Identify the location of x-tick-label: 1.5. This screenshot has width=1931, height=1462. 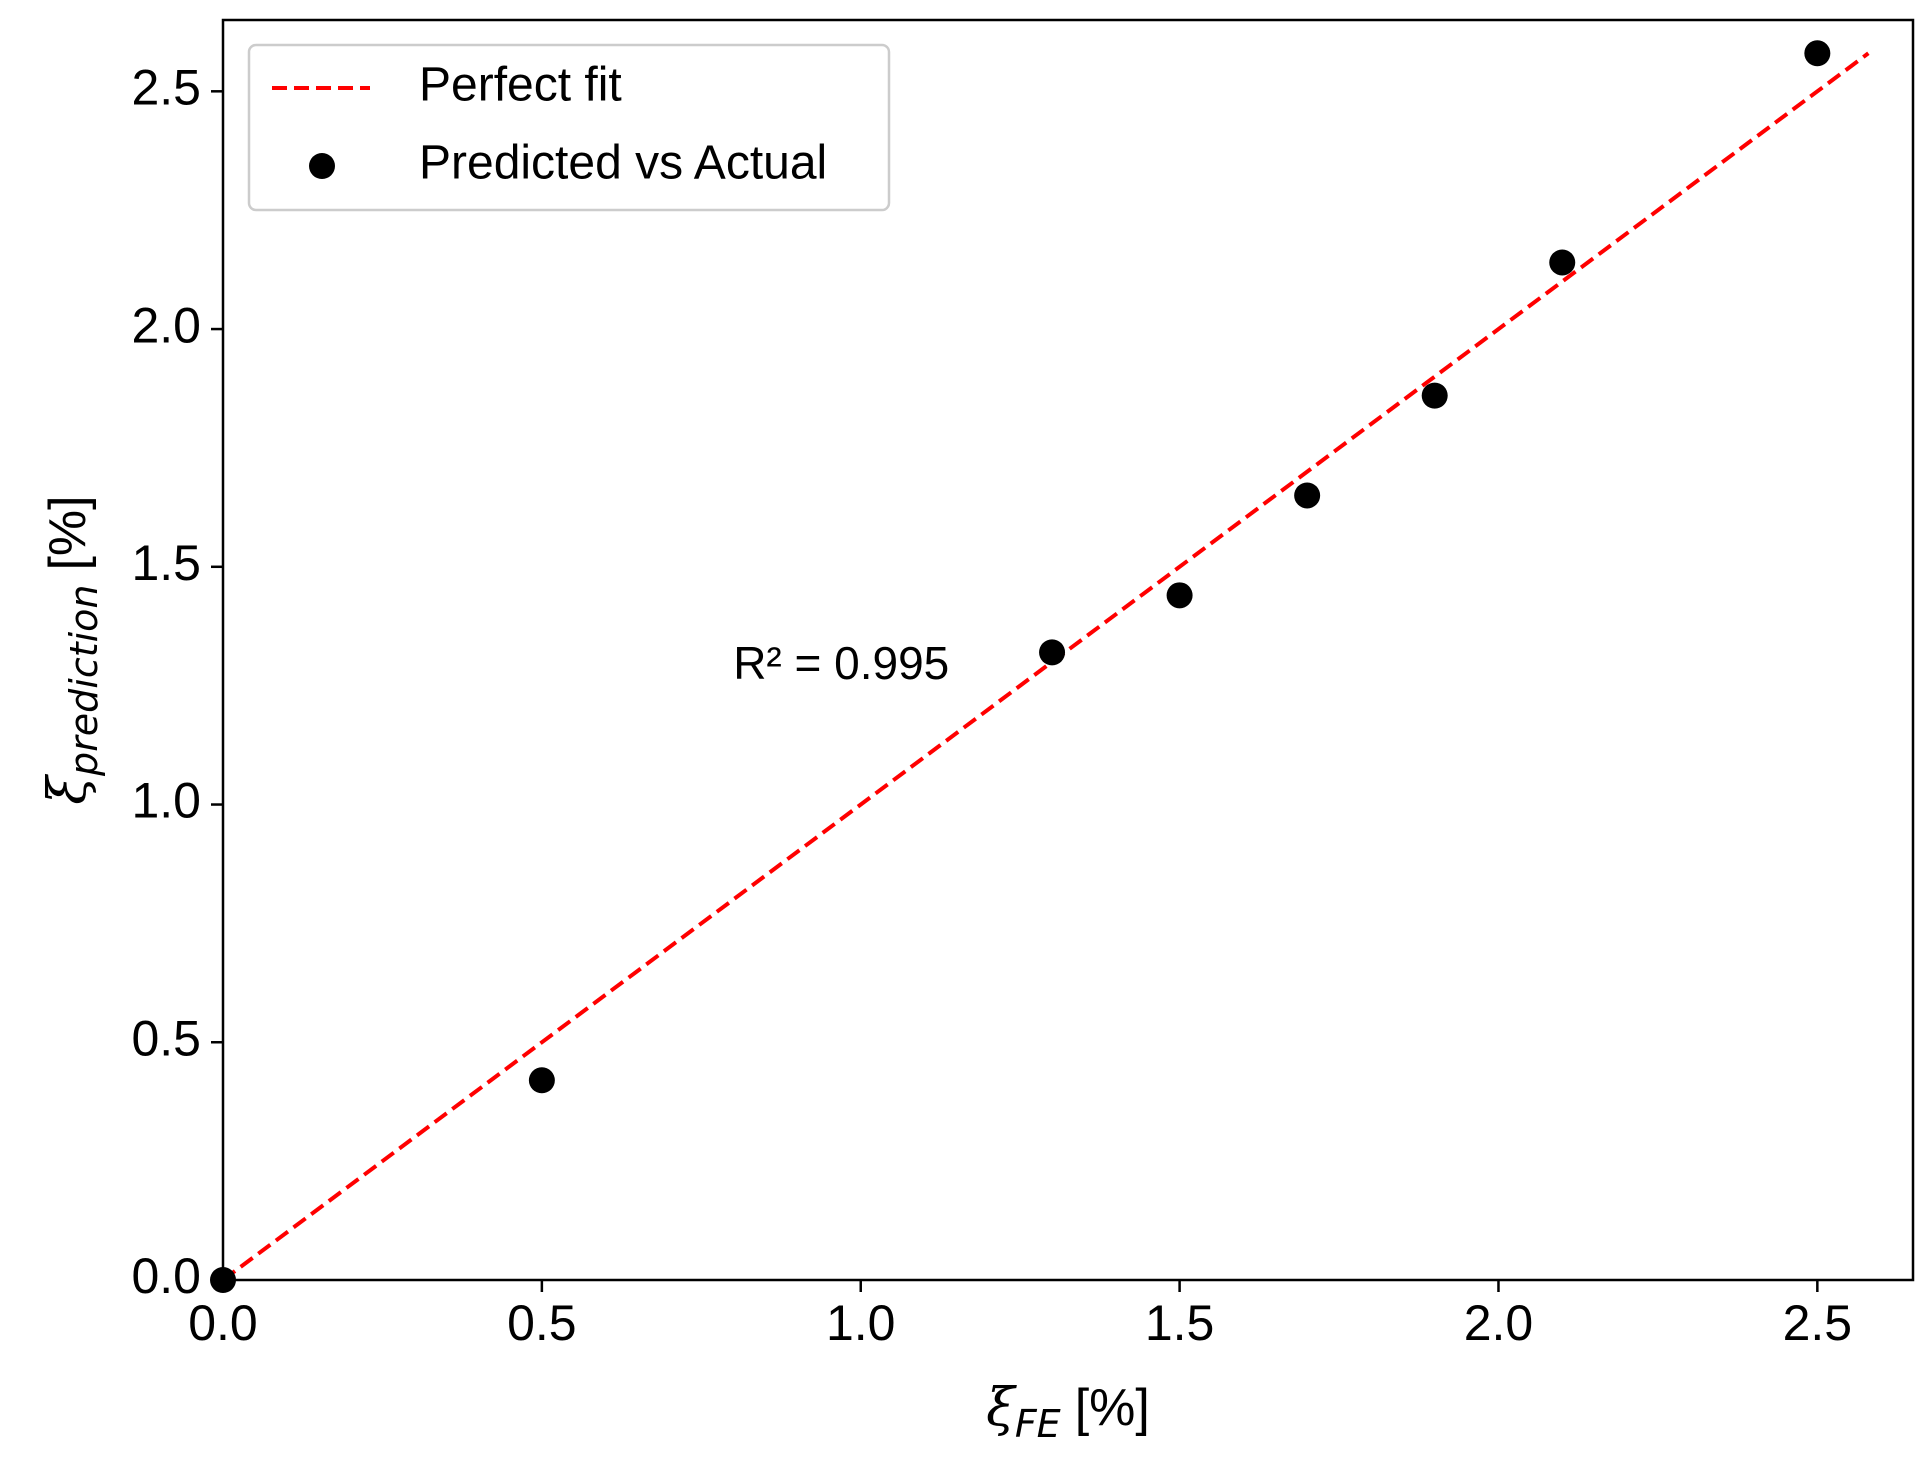
(1180, 1323).